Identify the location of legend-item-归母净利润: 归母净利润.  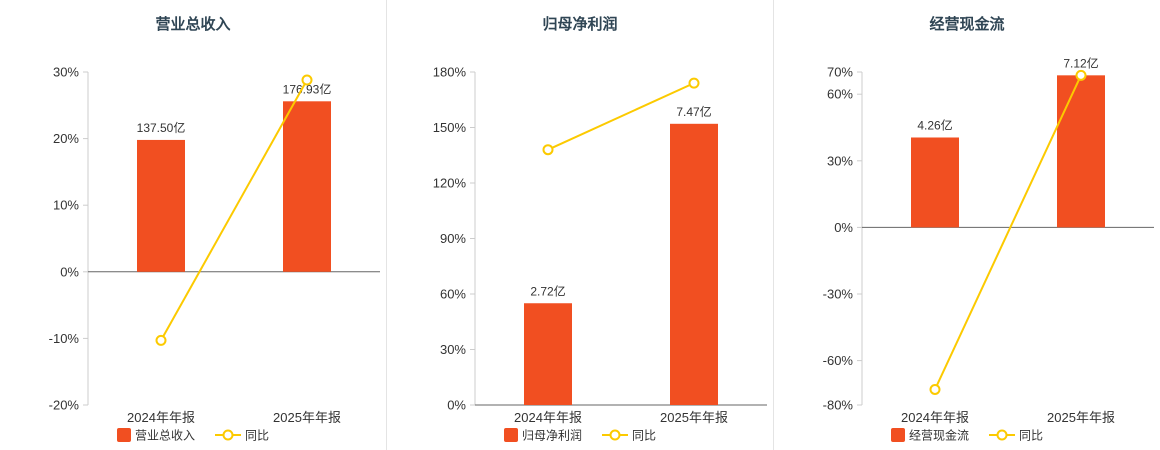
(543, 435).